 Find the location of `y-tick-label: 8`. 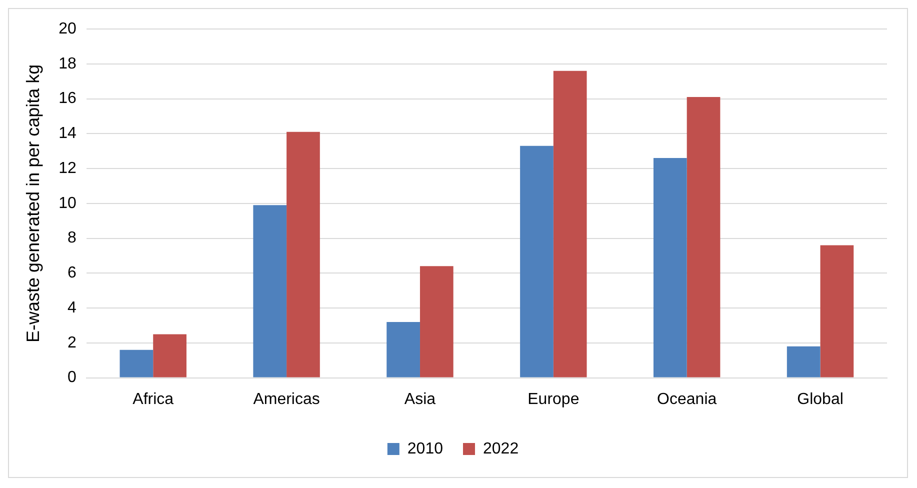

y-tick-label: 8 is located at coordinates (71, 238).